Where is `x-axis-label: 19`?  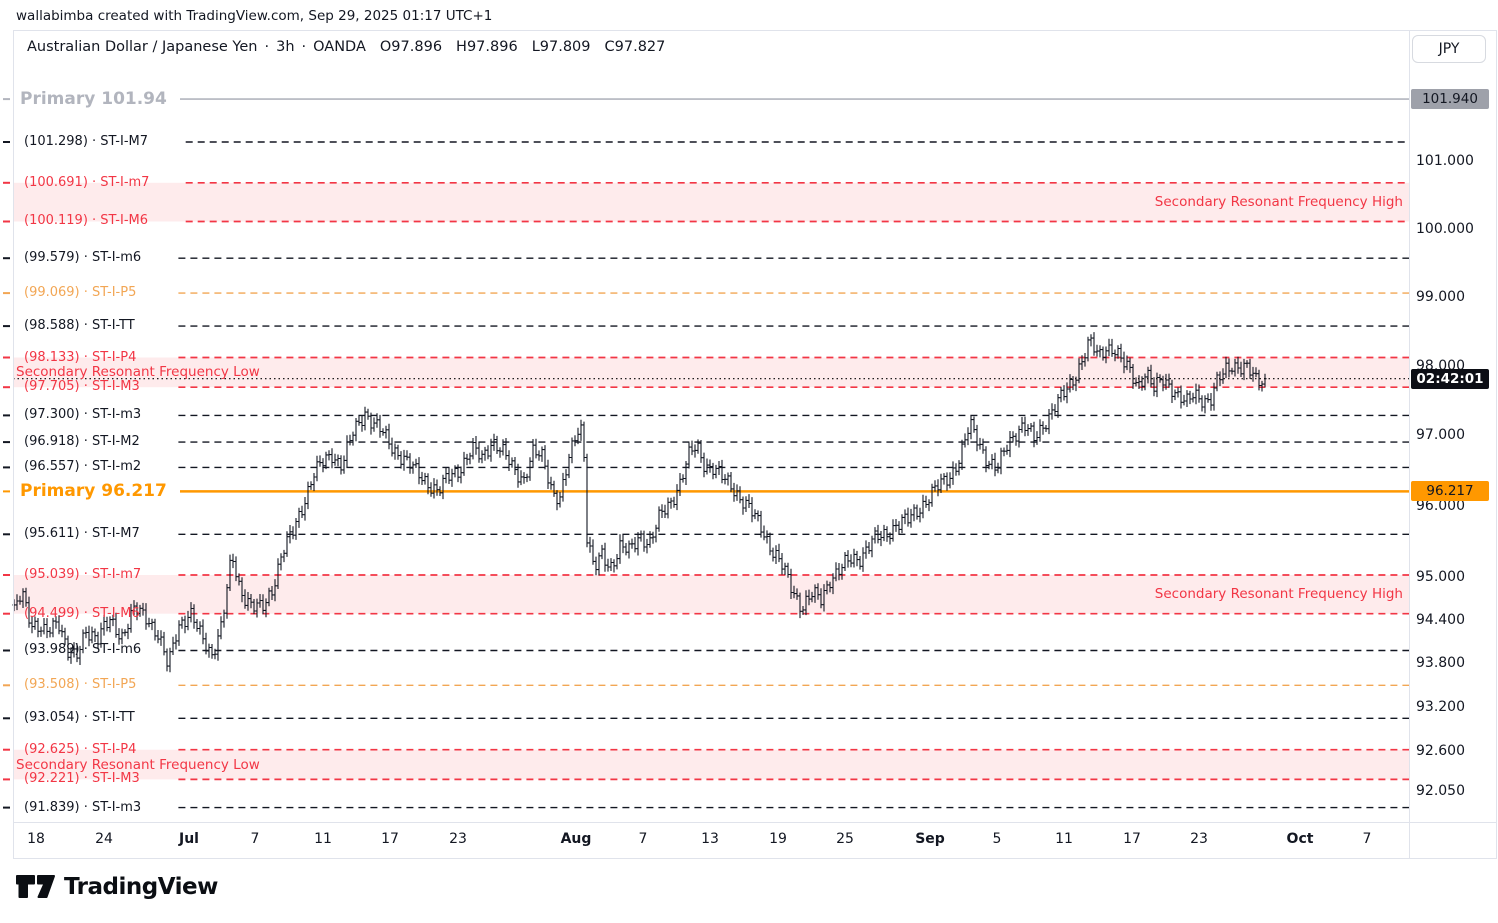
x-axis-label: 19 is located at coordinates (778, 839).